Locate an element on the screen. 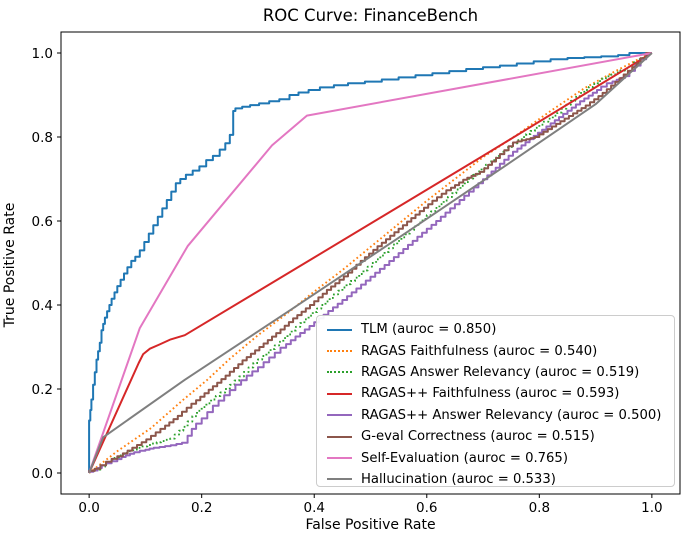 The height and width of the screenshot is (547, 696). legend-label: RAGAS++ Faithfulness (auroc = 0.593) is located at coordinates (490, 394).